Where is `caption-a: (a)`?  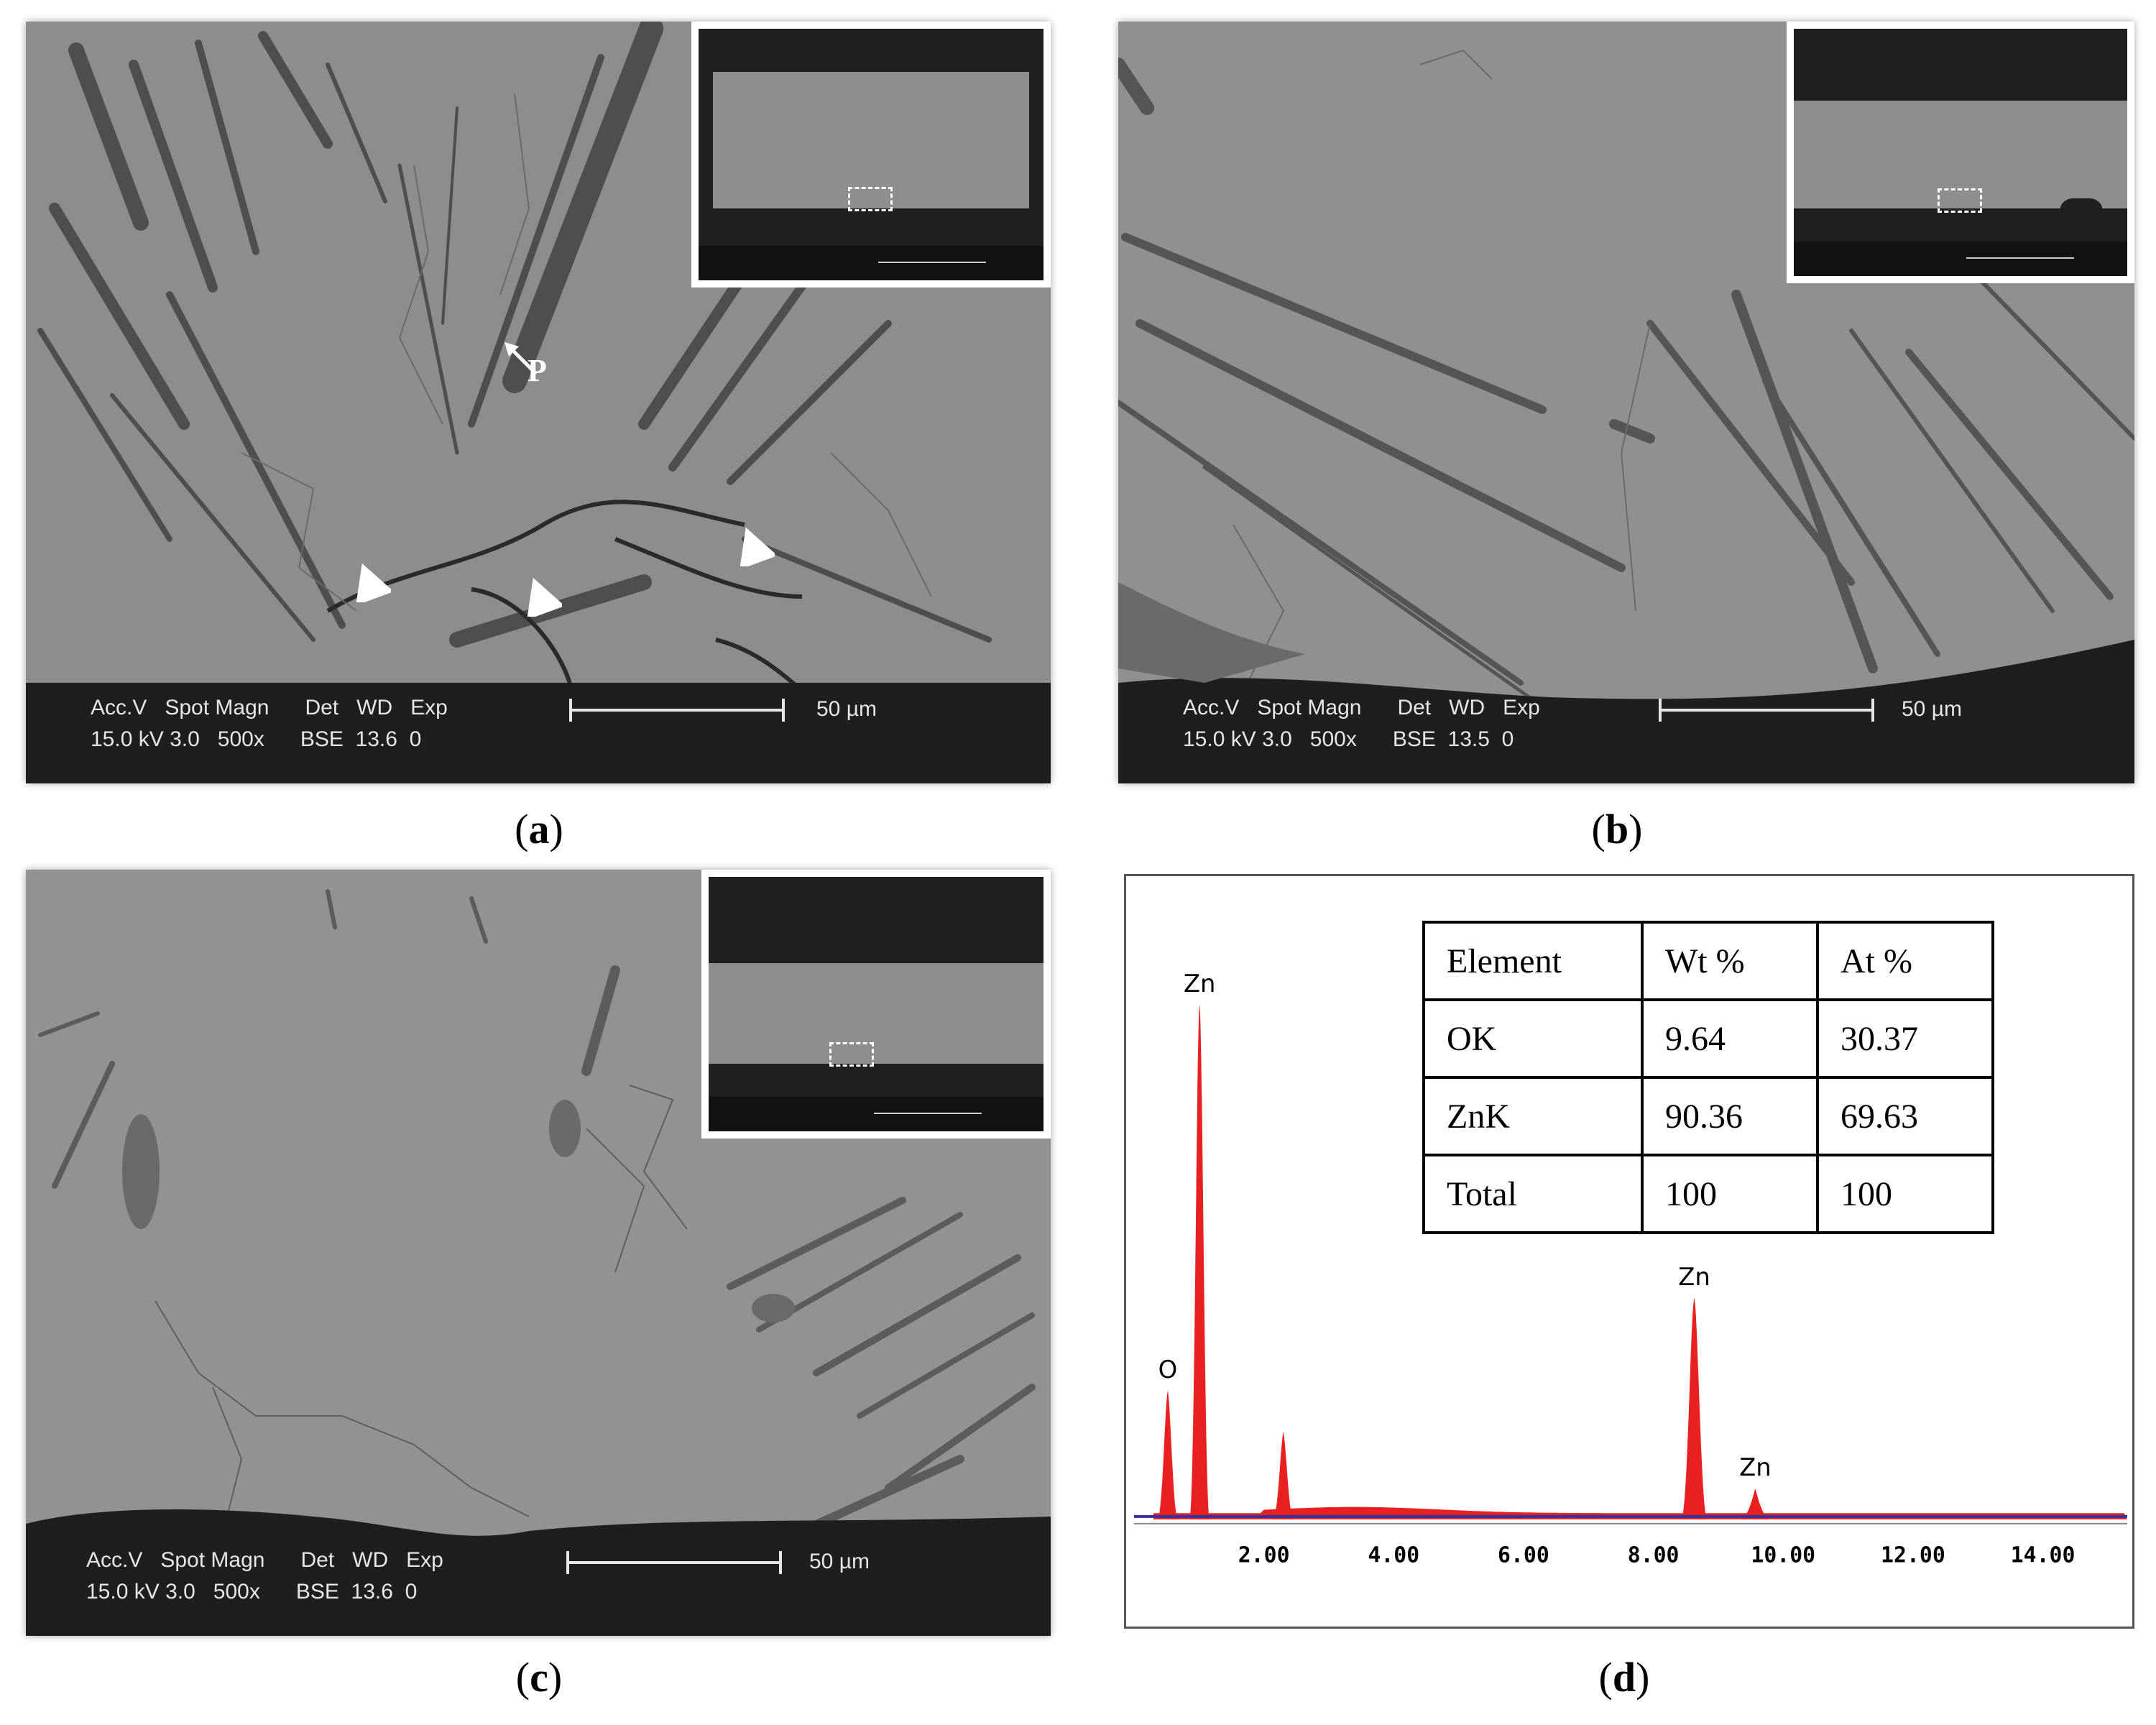
caption-a: (a) is located at coordinates (539, 829).